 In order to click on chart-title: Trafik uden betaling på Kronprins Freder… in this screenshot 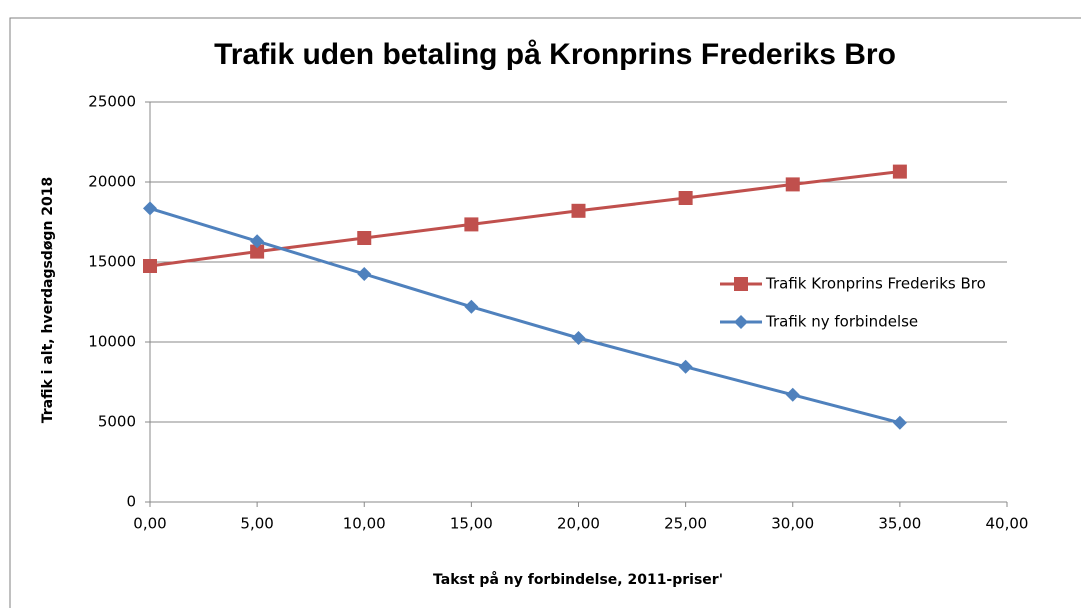, I will do `click(555, 54)`.